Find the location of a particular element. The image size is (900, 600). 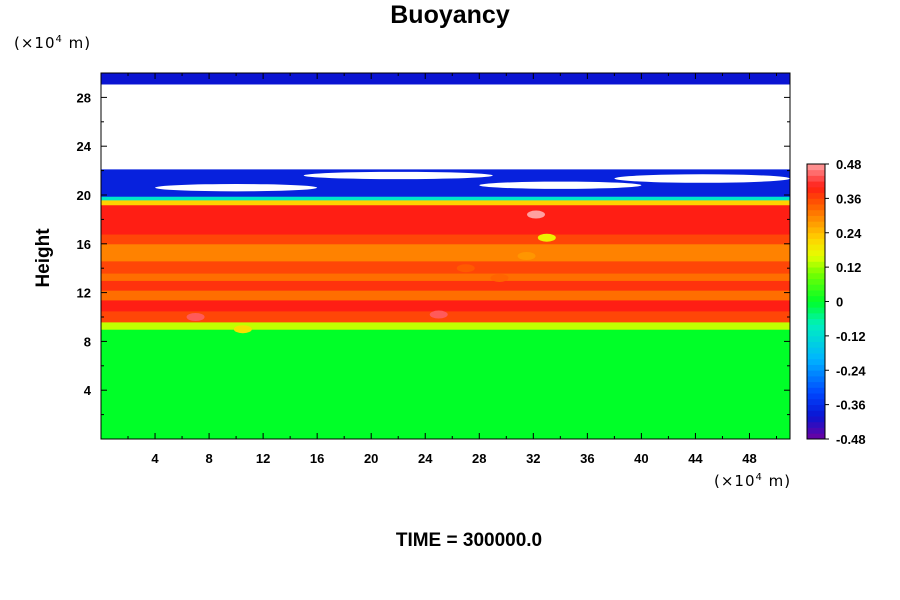

y-axis-unit: (×104 m) is located at coordinates (52, 43).